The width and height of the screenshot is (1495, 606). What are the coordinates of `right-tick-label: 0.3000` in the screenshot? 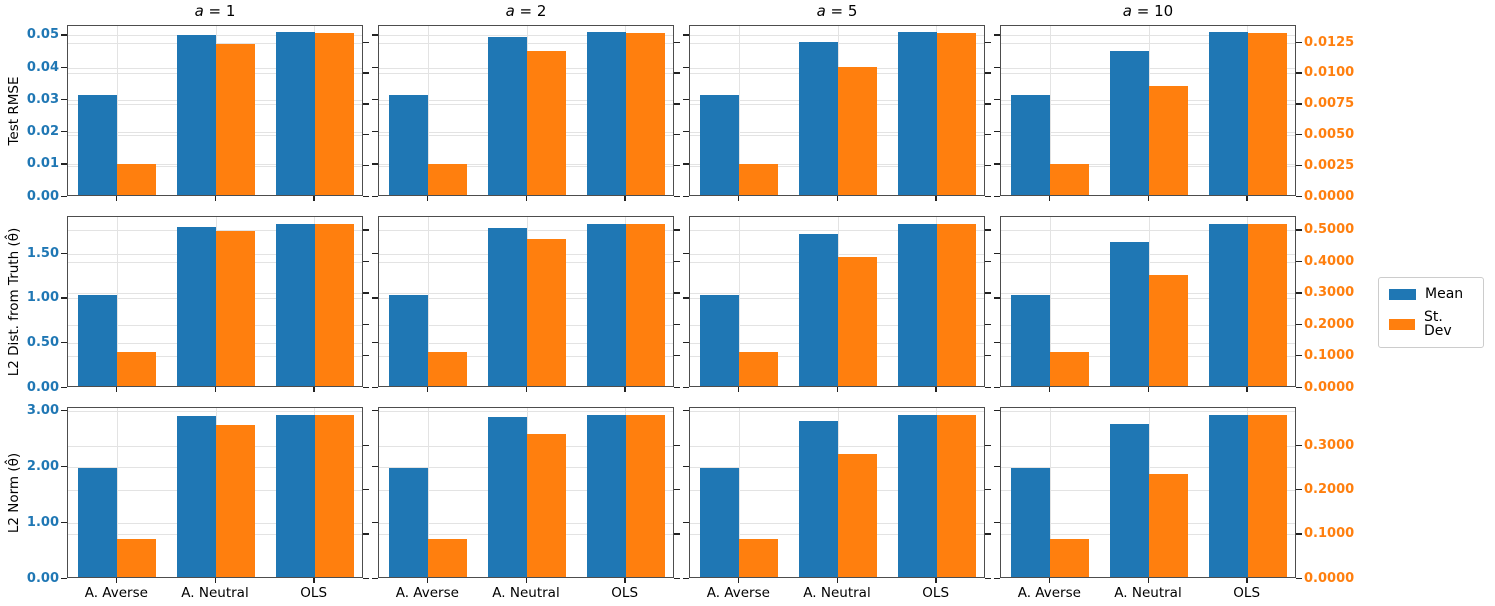 It's located at (1329, 445).